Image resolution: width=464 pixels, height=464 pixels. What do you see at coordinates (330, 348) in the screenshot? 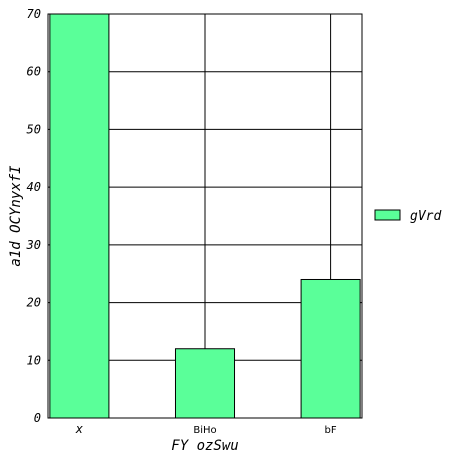
I see `bar-bF` at bounding box center [330, 348].